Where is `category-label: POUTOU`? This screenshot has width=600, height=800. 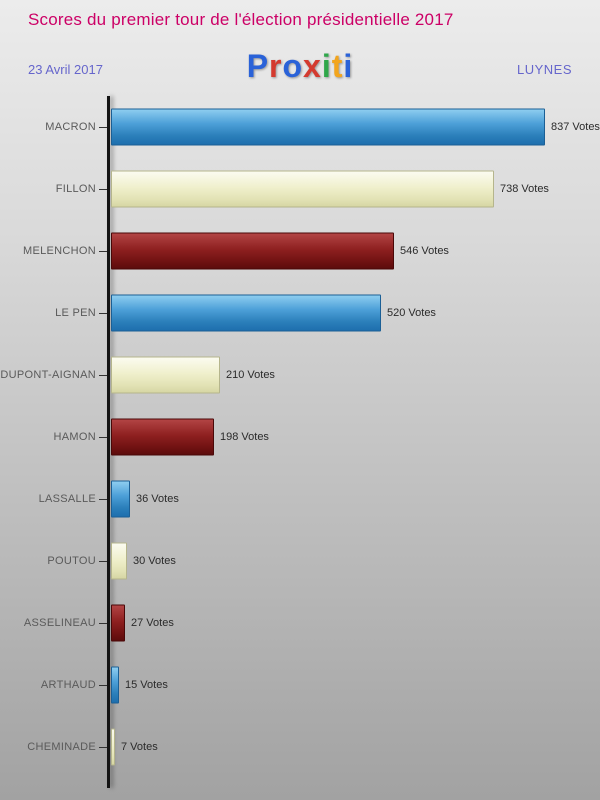 category-label: POUTOU is located at coordinates (71, 561).